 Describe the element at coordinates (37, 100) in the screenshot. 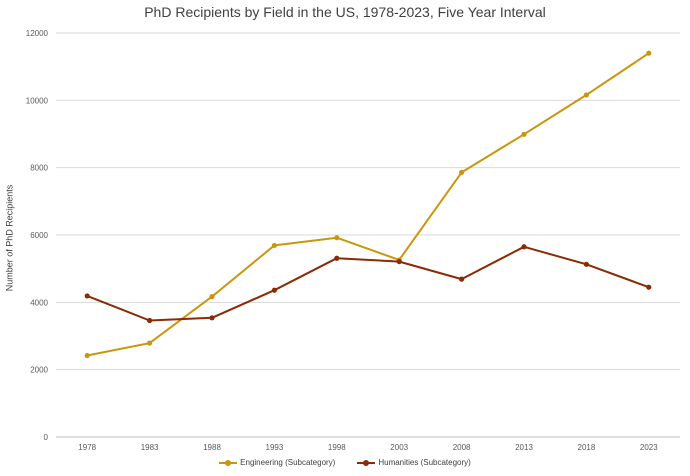

I see `y-tick-label: 10000` at that location.